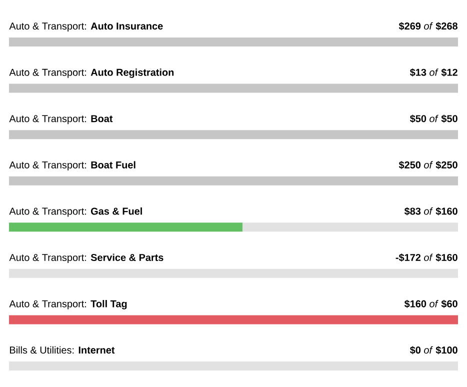  What do you see at coordinates (91, 73) in the screenshot?
I see `y-tick-label: Auto & Transport: Auto Registration` at bounding box center [91, 73].